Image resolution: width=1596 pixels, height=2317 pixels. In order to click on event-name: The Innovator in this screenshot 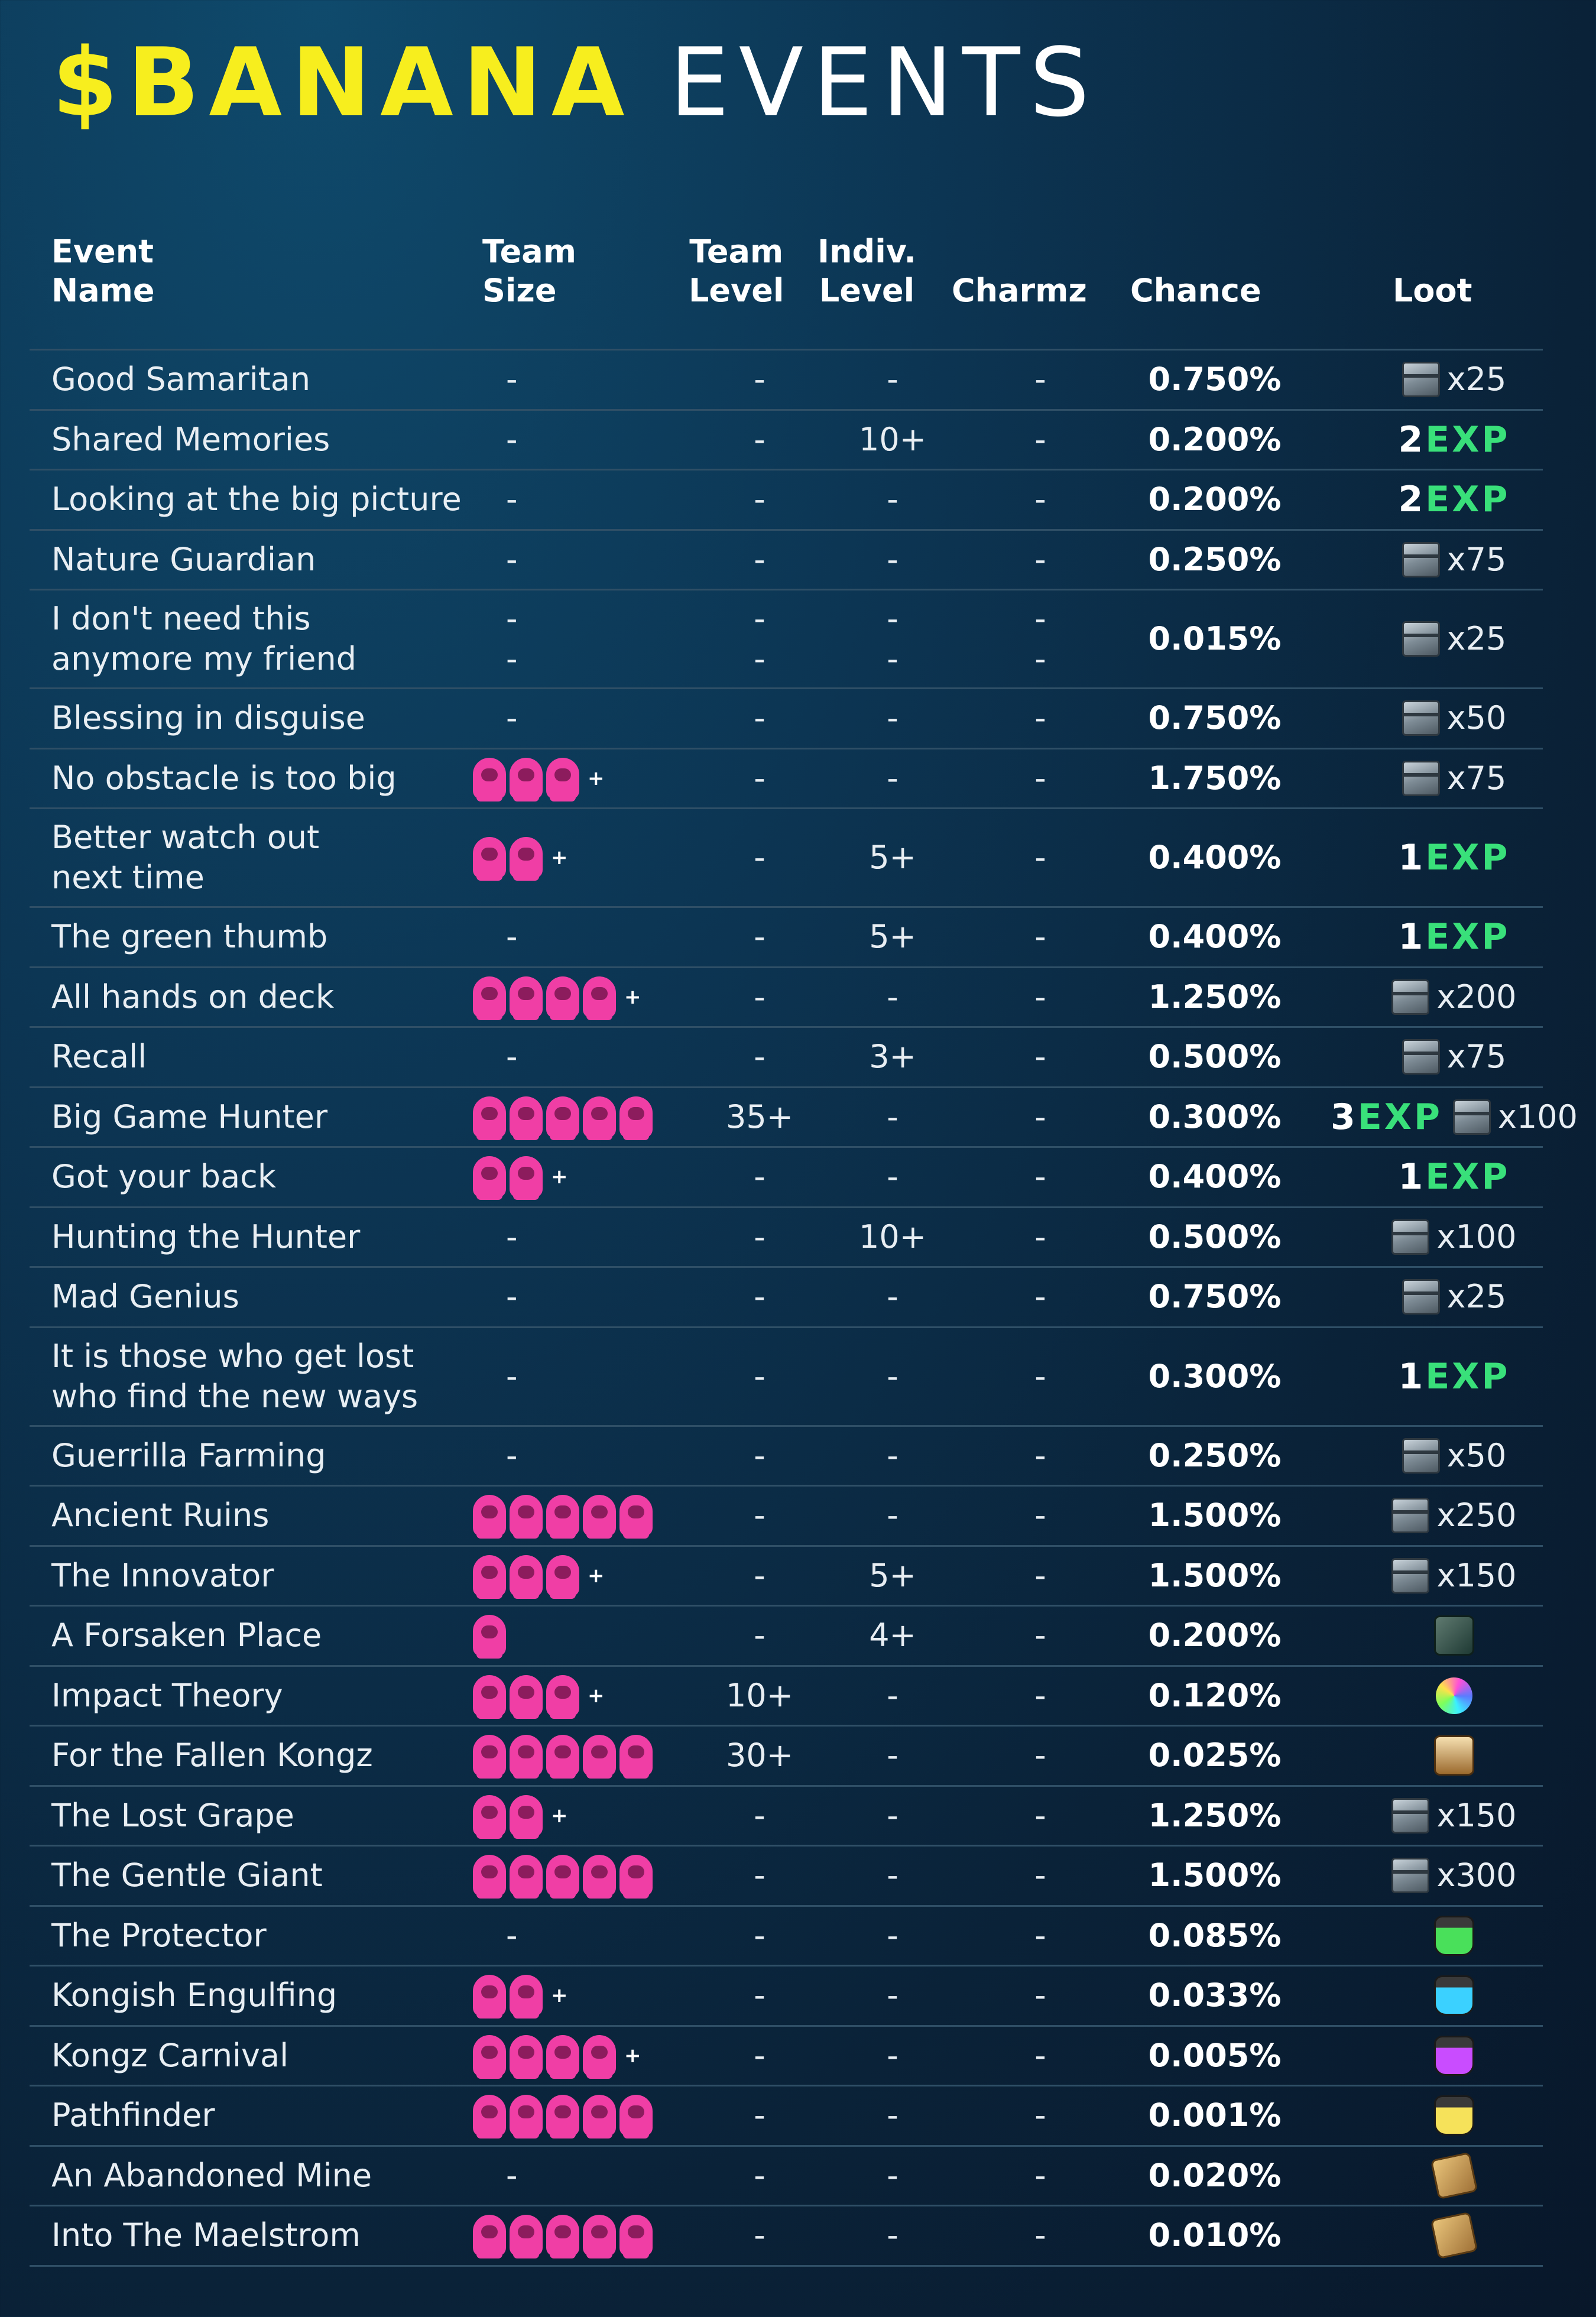, I will do `click(162, 1575)`.